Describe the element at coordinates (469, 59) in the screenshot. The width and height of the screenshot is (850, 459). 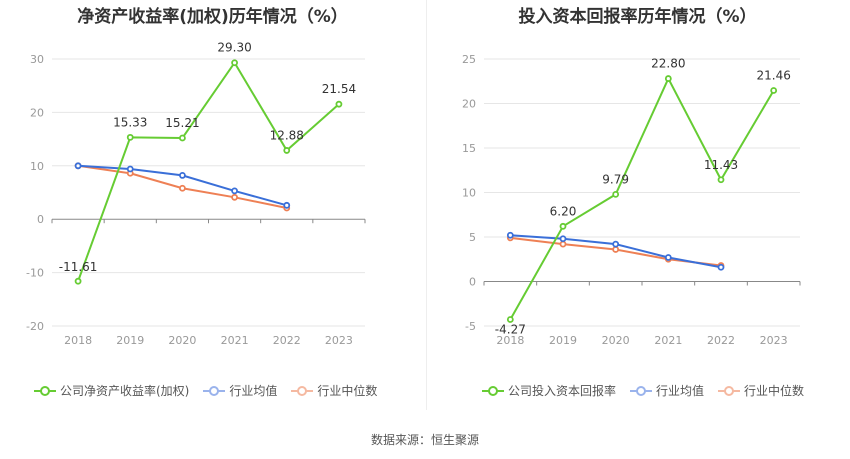
I see `y-tick-label: 25` at that location.